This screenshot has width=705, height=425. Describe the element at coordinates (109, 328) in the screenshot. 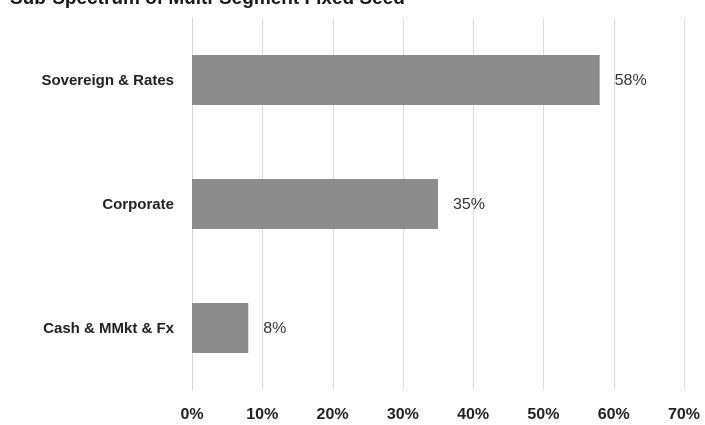

I see `category-label-2: Cash & MMkt & Fx` at that location.